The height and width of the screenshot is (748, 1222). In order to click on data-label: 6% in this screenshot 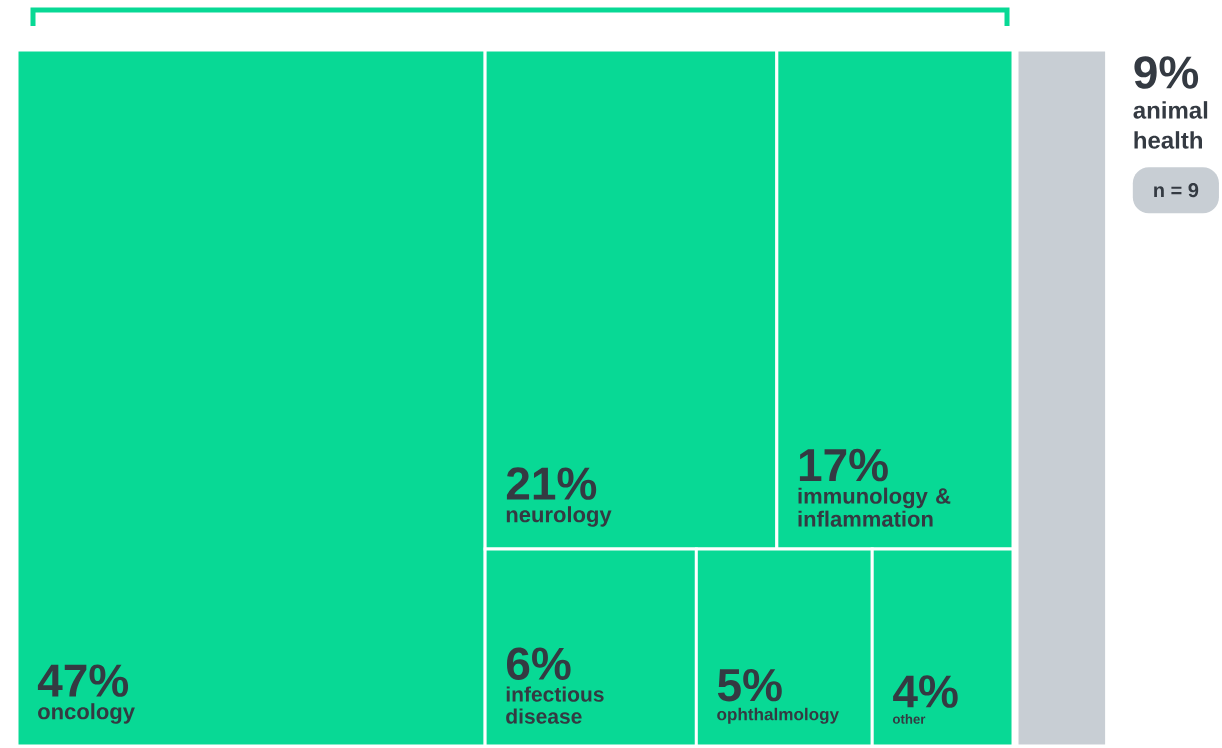, I will do `click(538, 664)`.